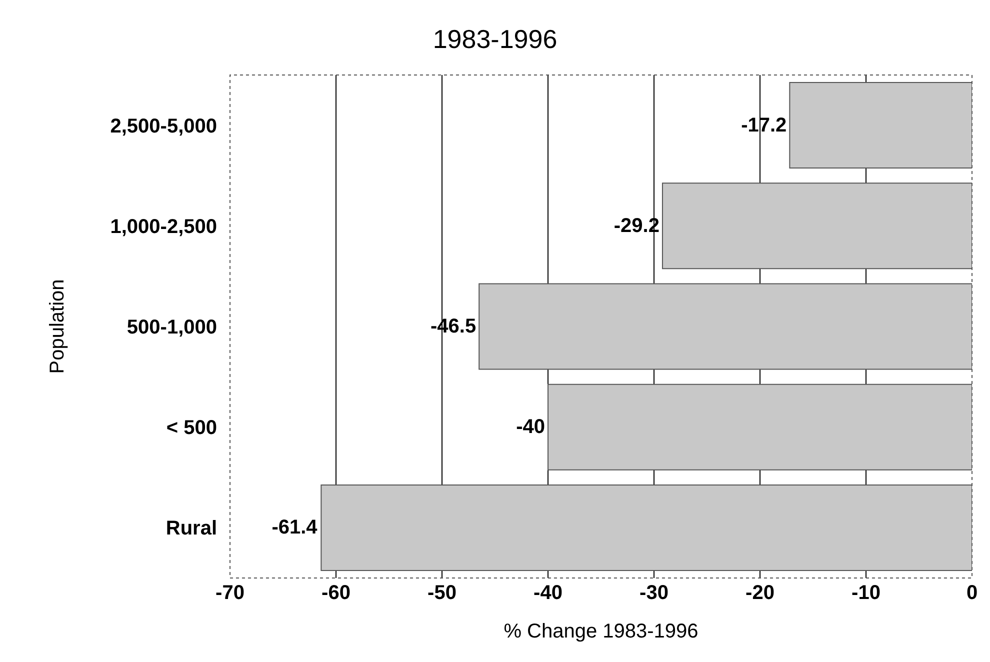 The width and height of the screenshot is (990, 662). I want to click on x-tick-label: -40, so click(548, 593).